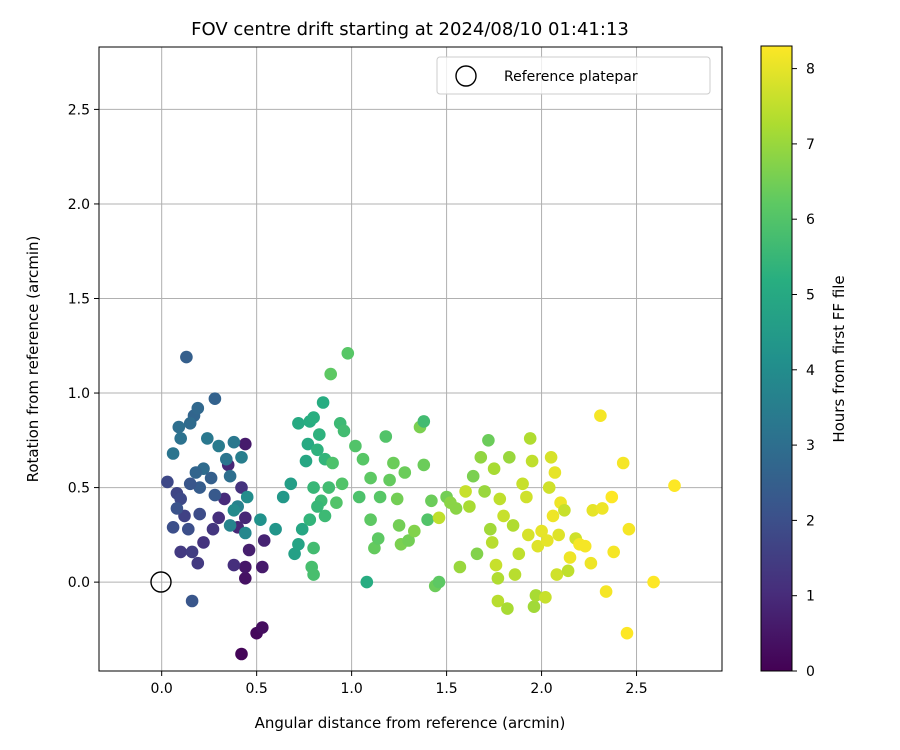 This screenshot has width=900, height=750. I want to click on x-tick-label: 0.5, so click(257, 689).